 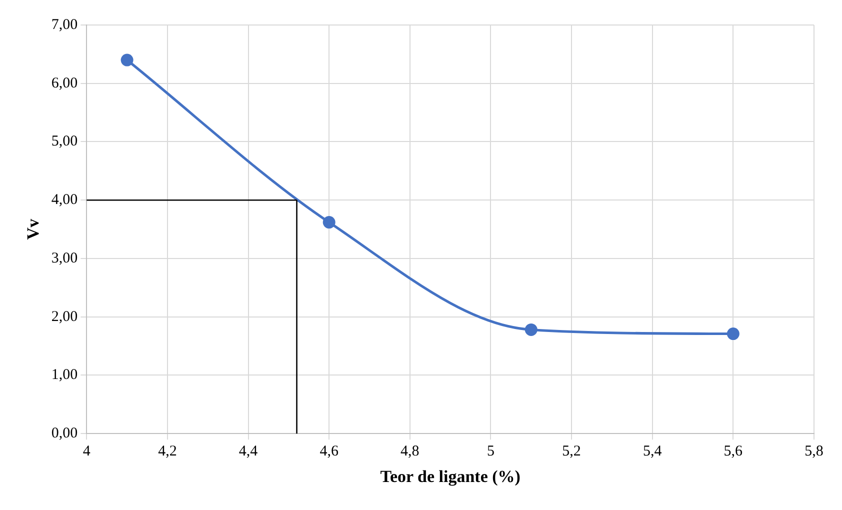 I want to click on x-tick-label: 5, so click(x=490, y=452).